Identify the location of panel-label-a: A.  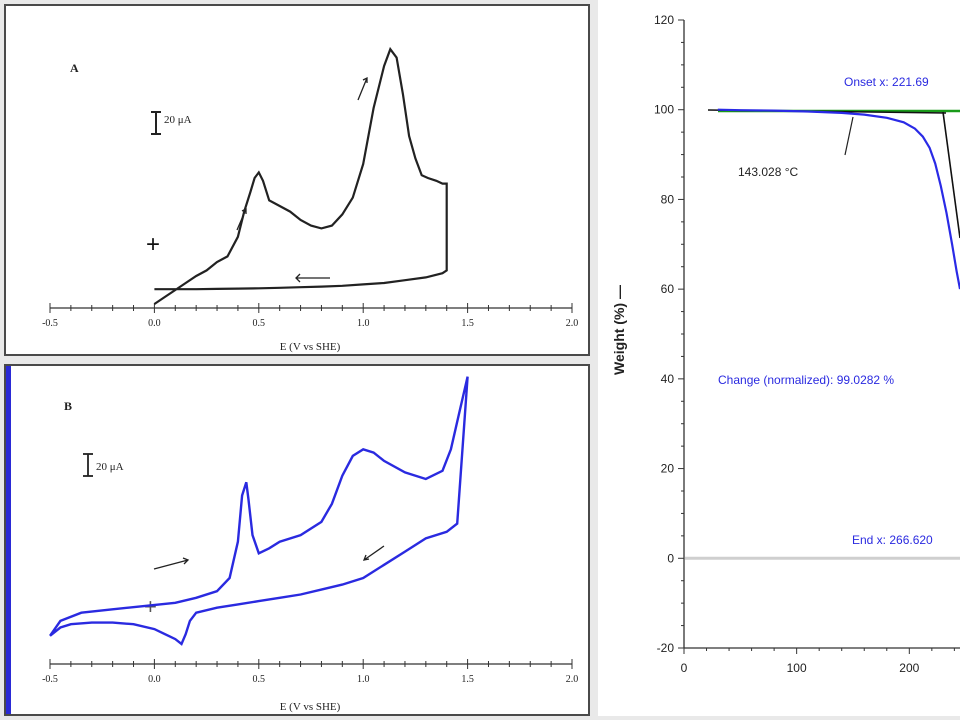
(74, 68).